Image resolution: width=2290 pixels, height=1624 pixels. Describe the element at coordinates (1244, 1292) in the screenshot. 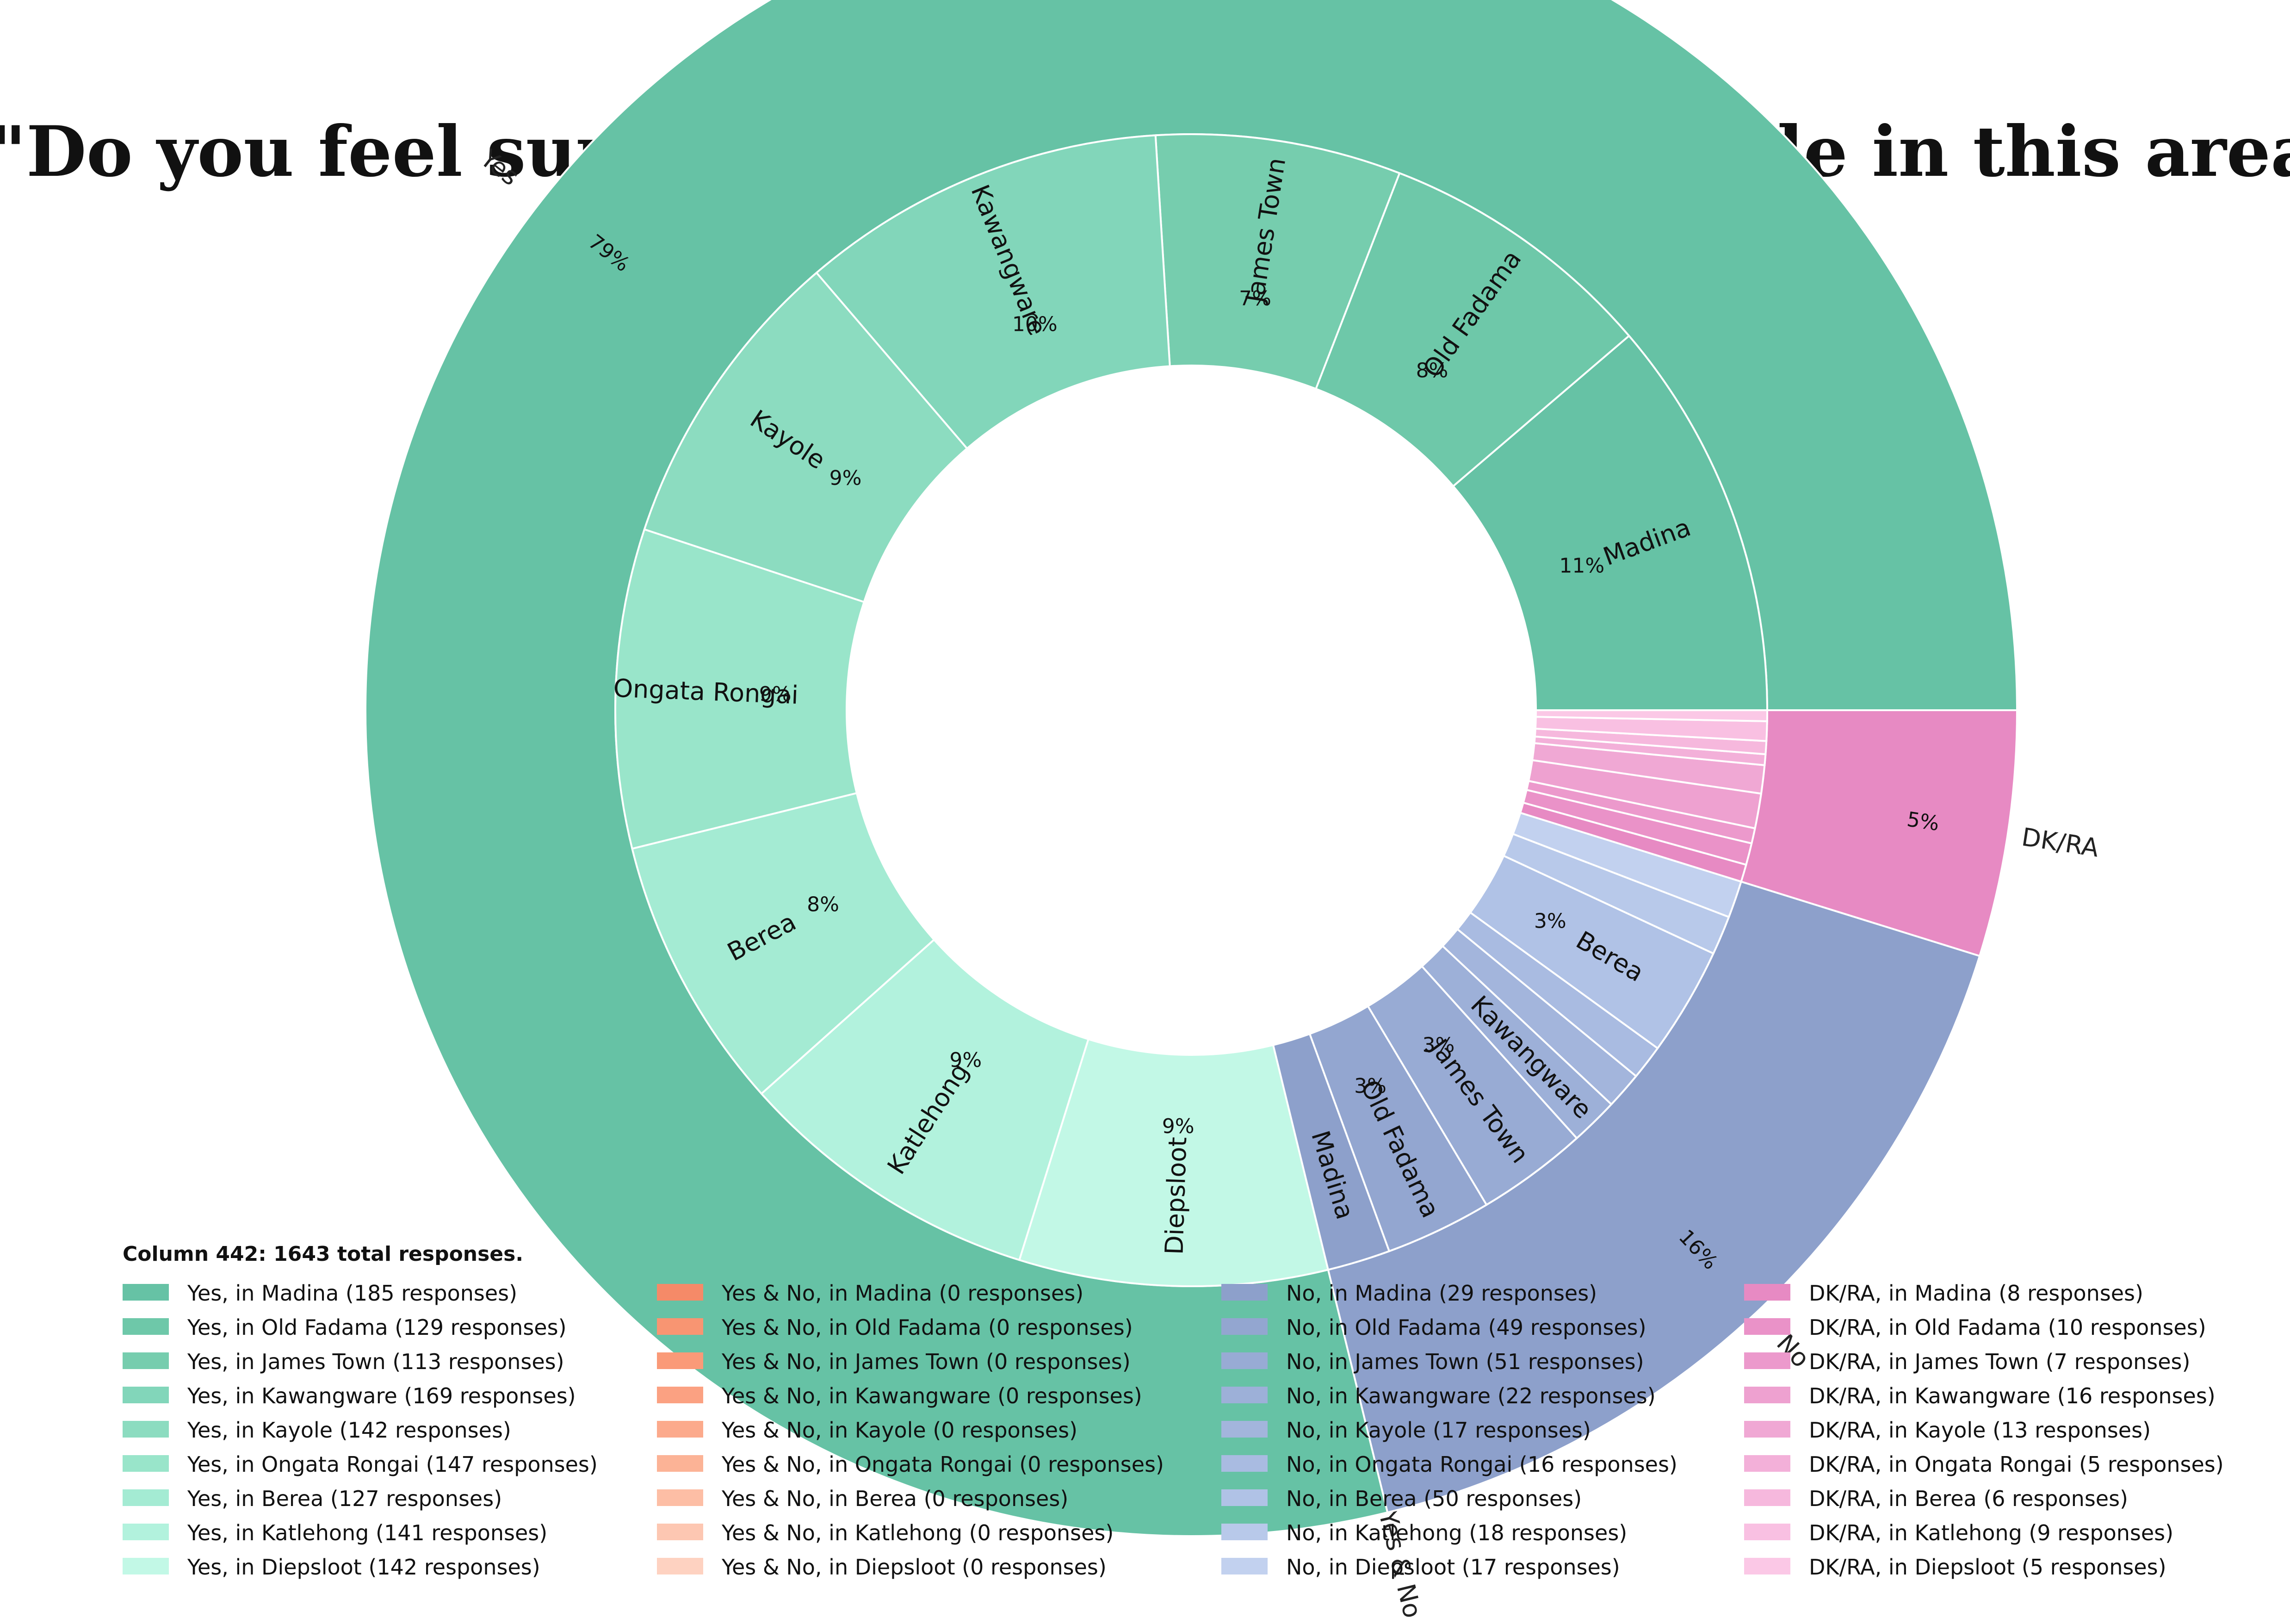

I see `legend-swatch-no-madina` at that location.